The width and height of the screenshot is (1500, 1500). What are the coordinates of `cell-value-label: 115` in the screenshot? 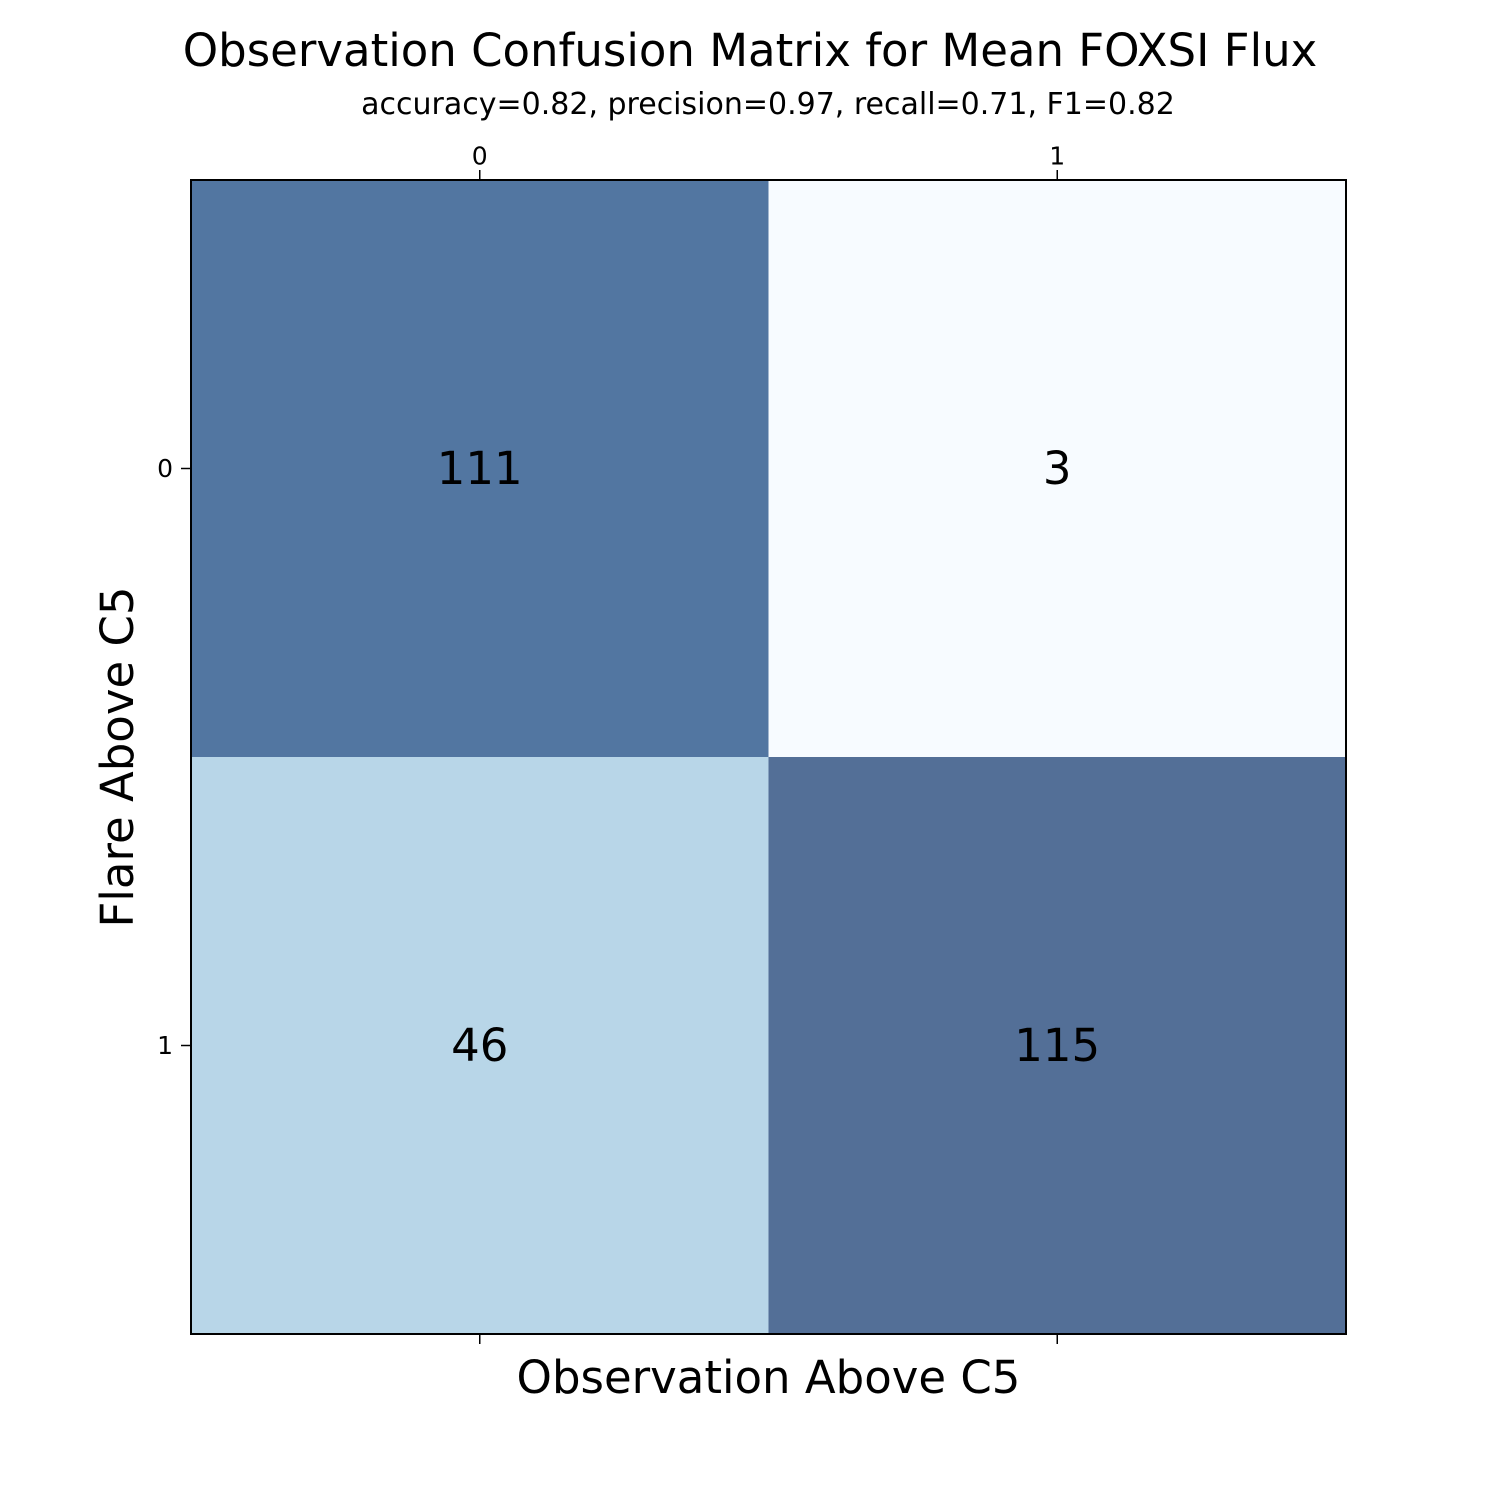 It's located at (1057, 1045).